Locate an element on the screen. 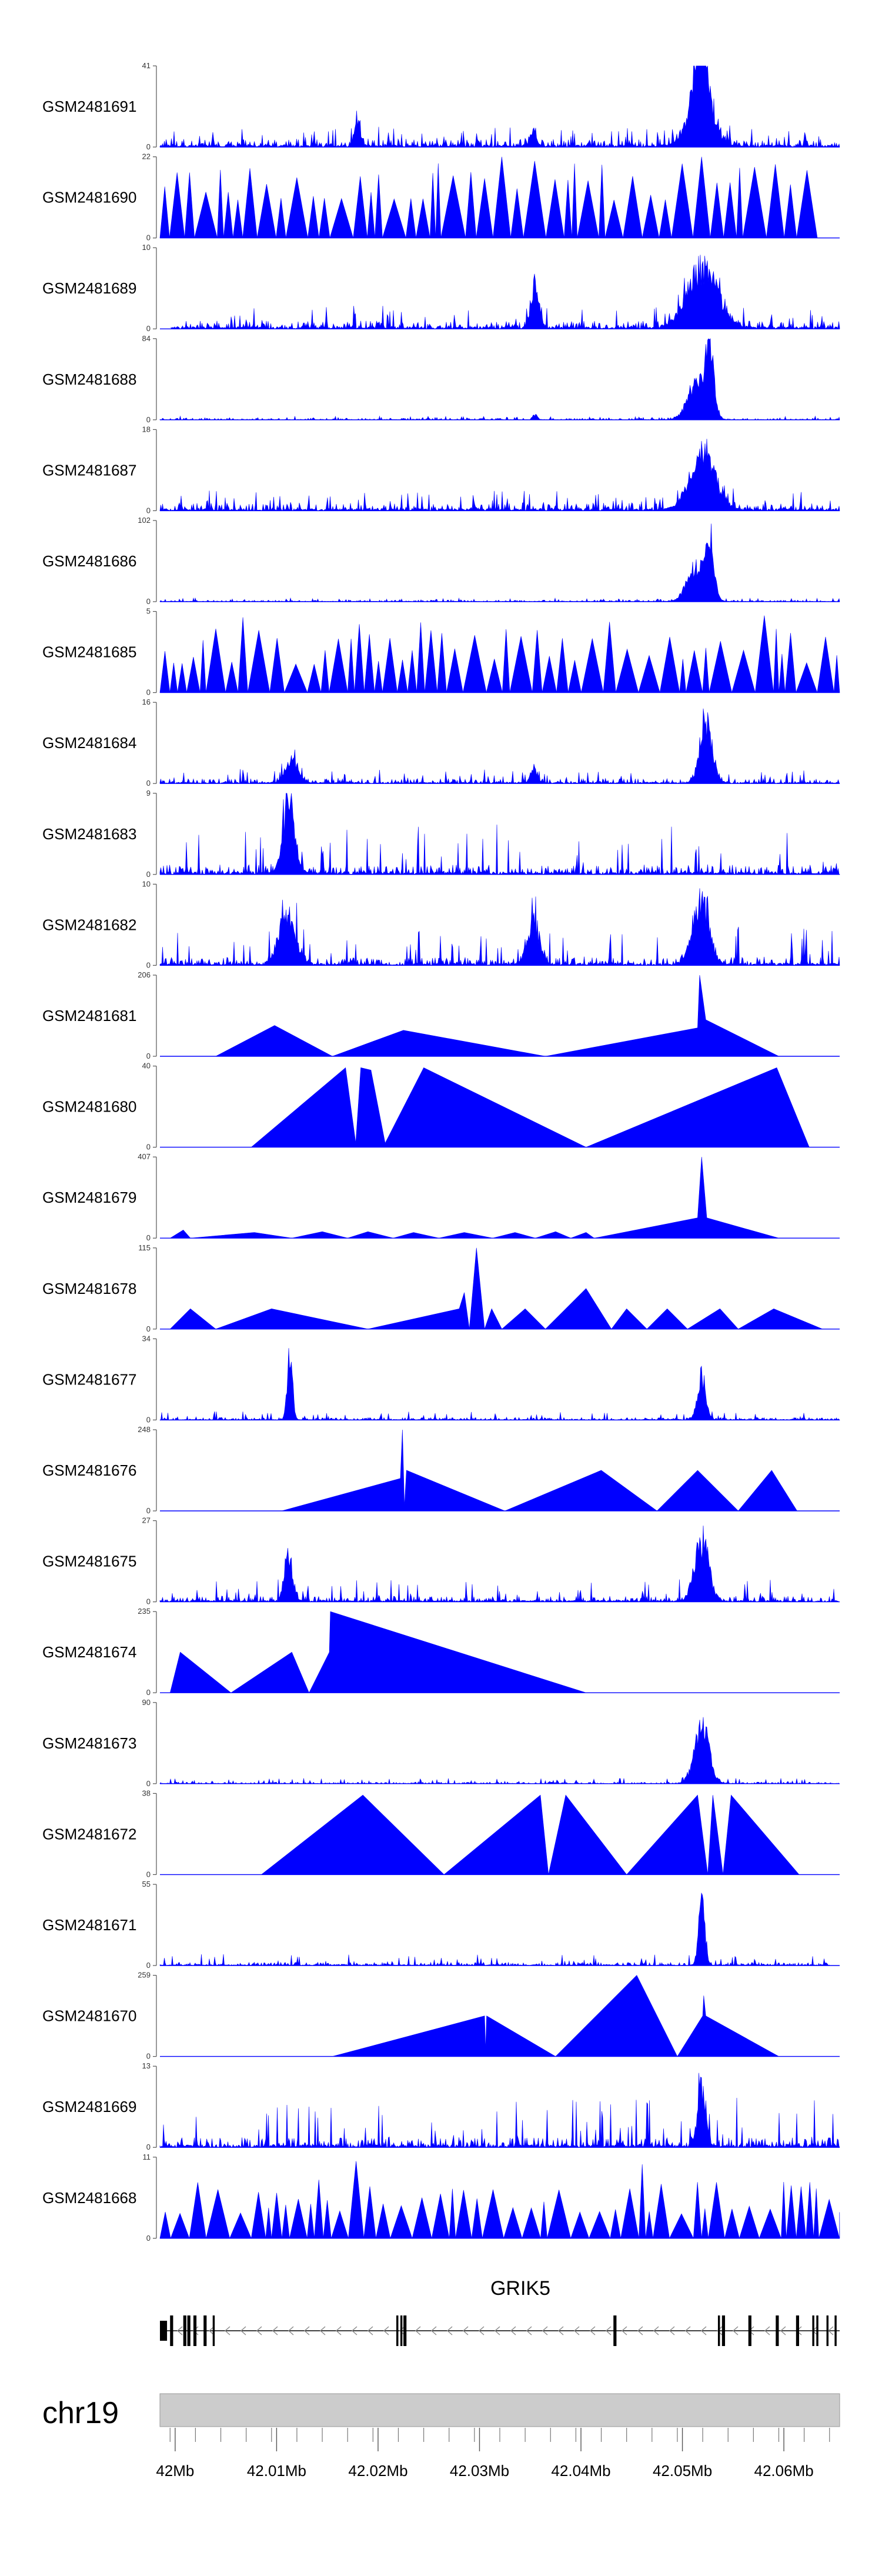 The image size is (882, 2576). track-label: GSM2481681 is located at coordinates (89, 1016).